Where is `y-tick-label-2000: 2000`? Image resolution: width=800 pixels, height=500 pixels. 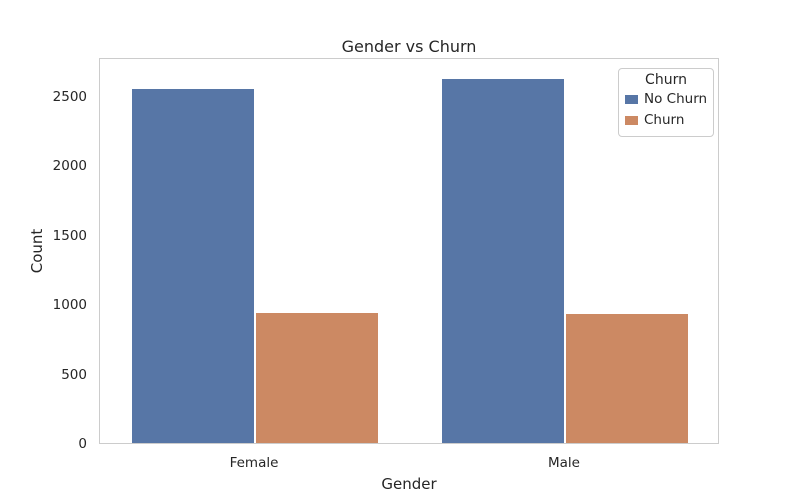
y-tick-label-2000: 2000 is located at coordinates (69, 166).